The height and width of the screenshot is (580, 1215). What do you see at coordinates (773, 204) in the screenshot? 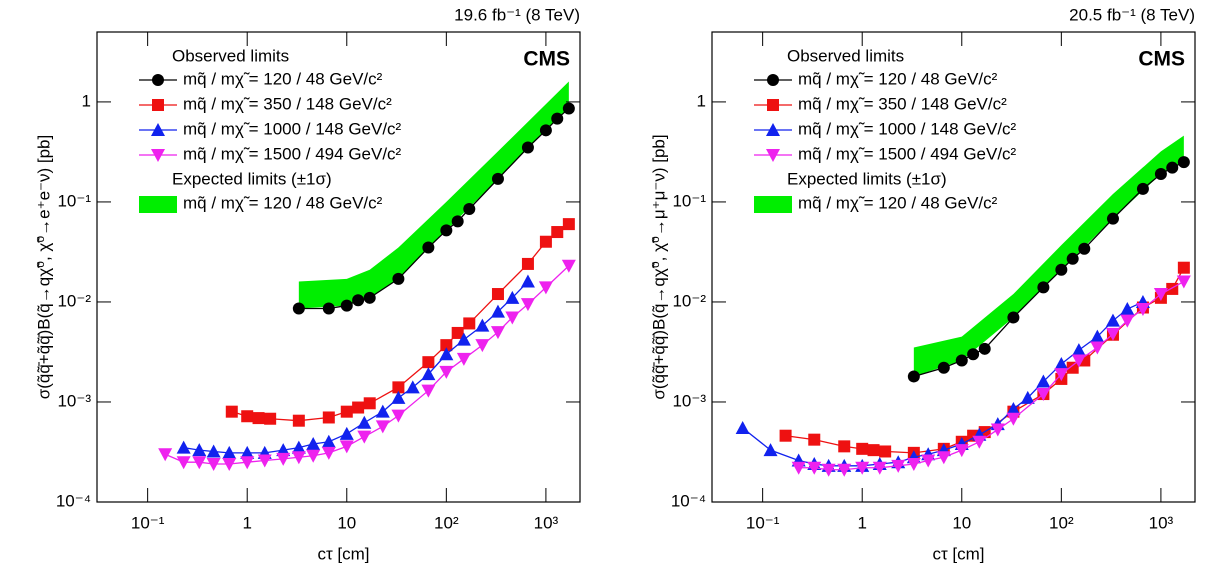
I see `legend-band` at bounding box center [773, 204].